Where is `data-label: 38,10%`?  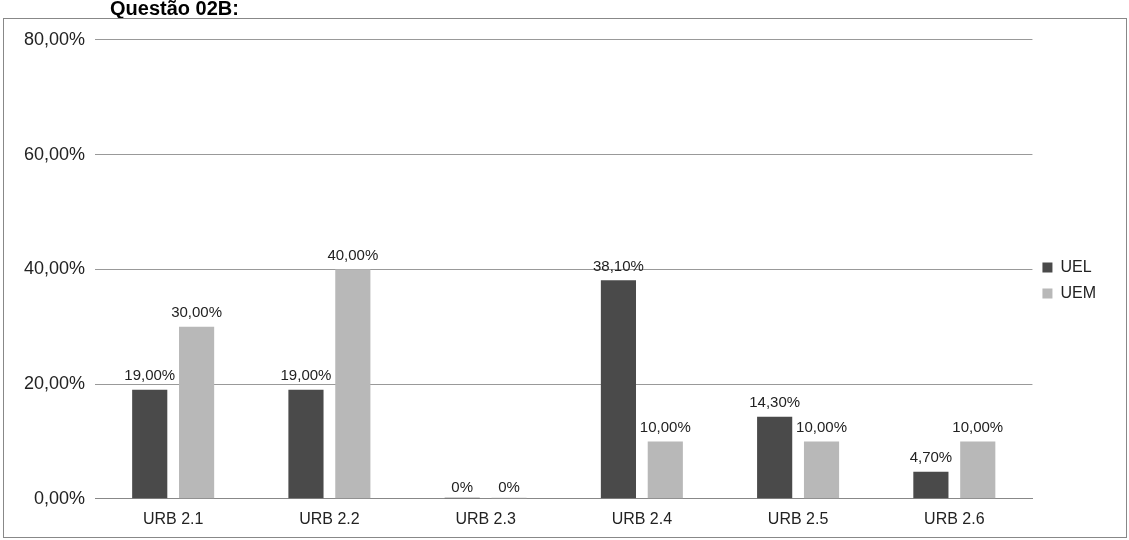
data-label: 38,10% is located at coordinates (618, 265).